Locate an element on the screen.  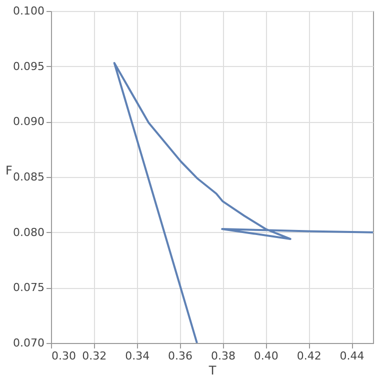
x-tick-label: 0.36 is located at coordinates (180, 356).